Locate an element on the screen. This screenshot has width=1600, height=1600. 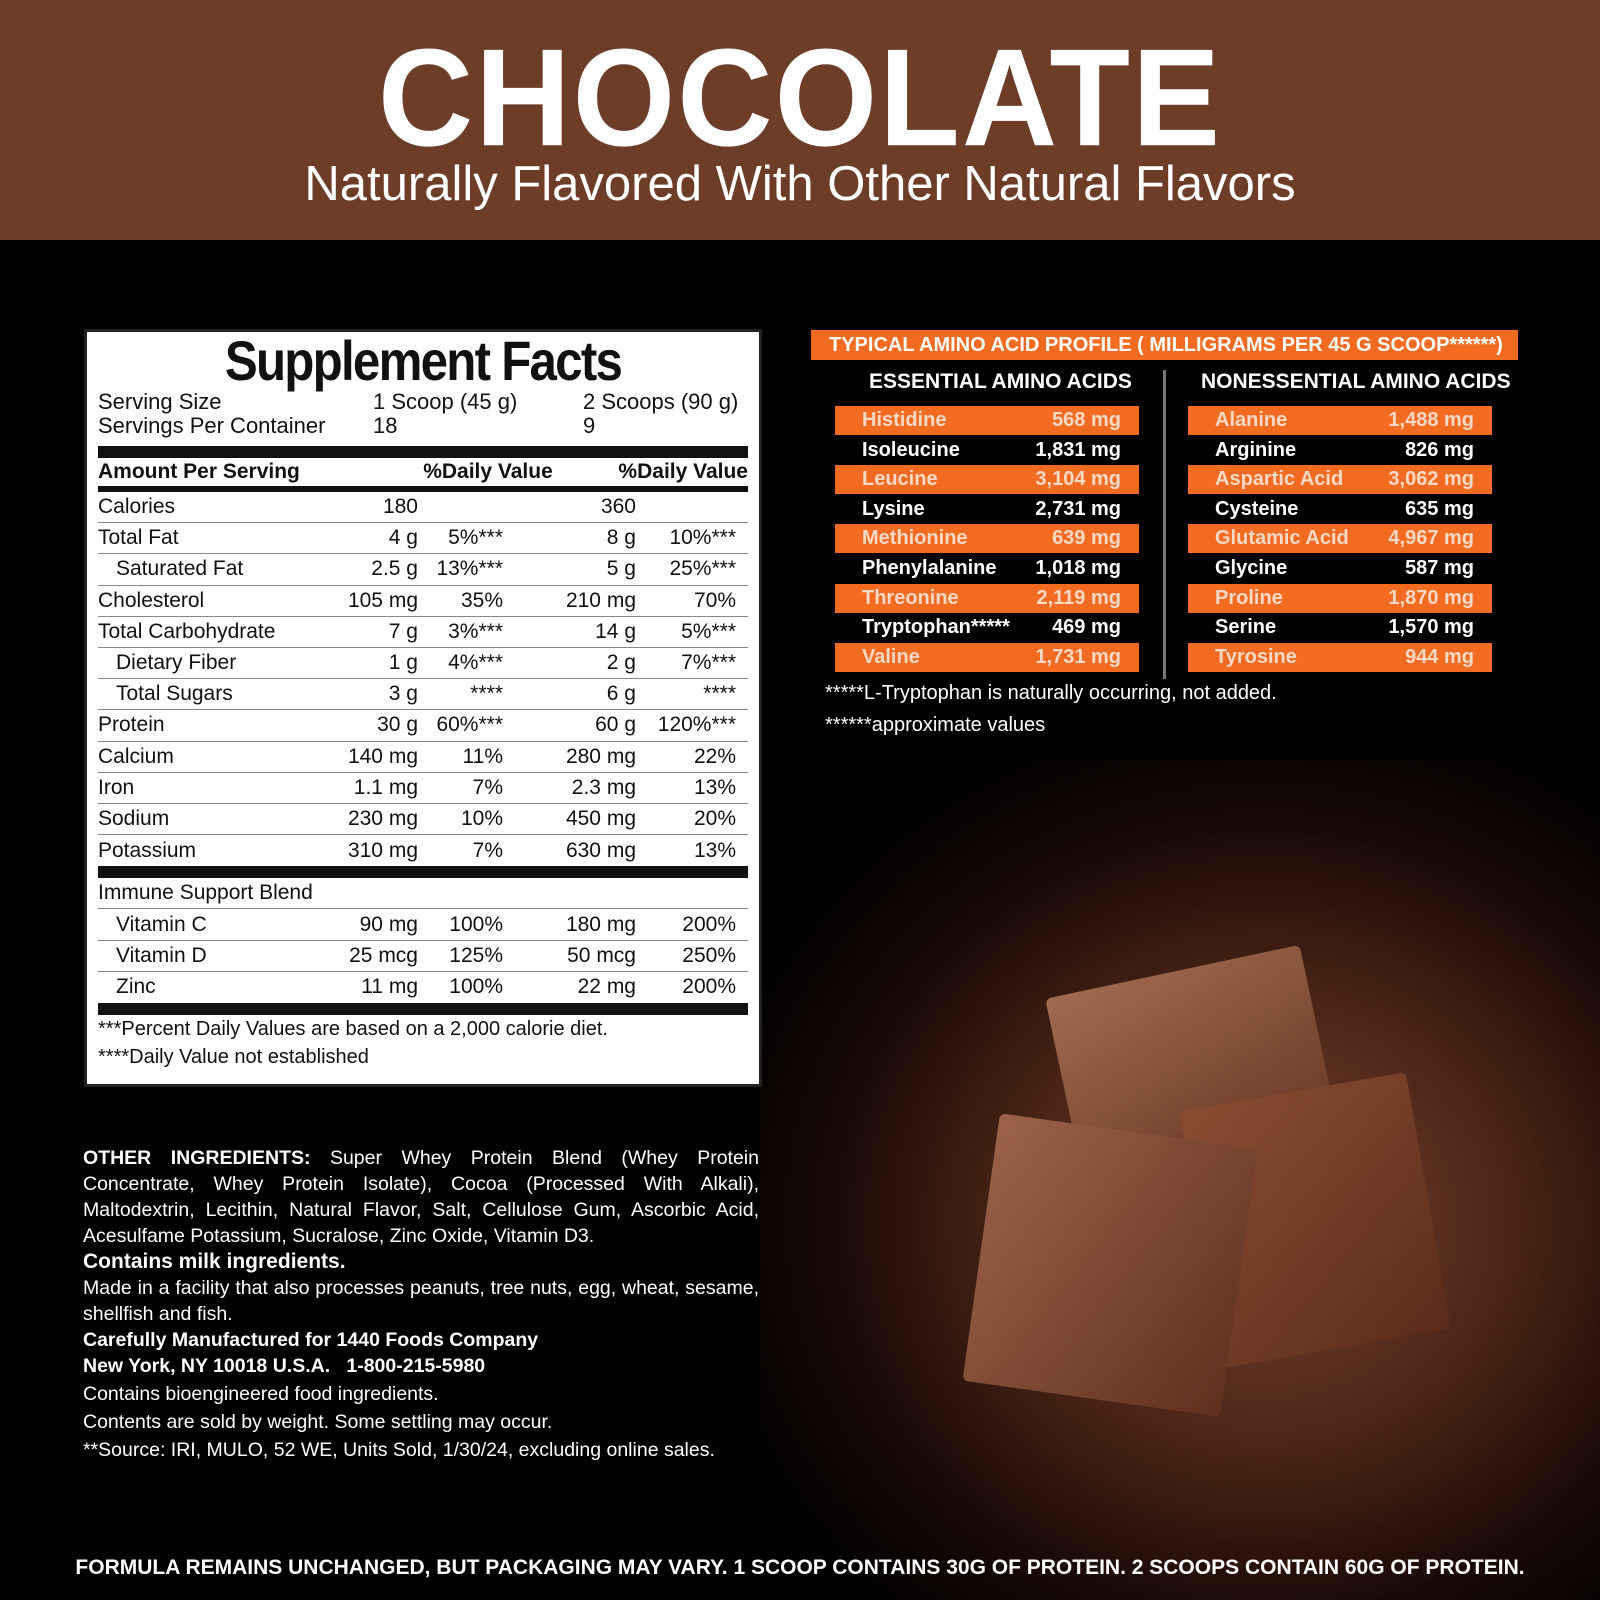
amino-name: Cysteine is located at coordinates (1257, 508).